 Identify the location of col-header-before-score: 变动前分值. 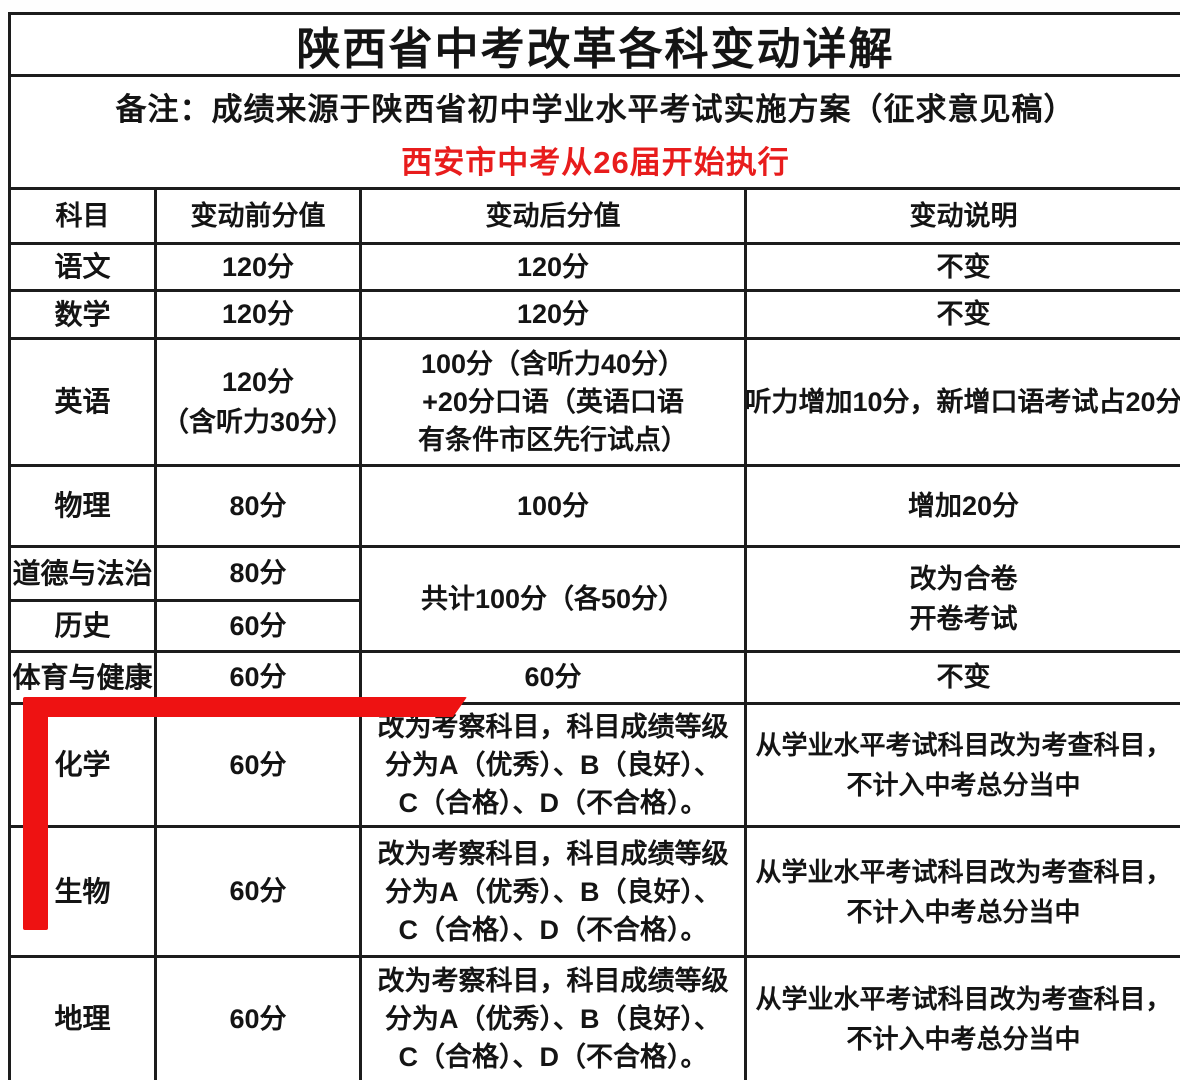
(259, 217).